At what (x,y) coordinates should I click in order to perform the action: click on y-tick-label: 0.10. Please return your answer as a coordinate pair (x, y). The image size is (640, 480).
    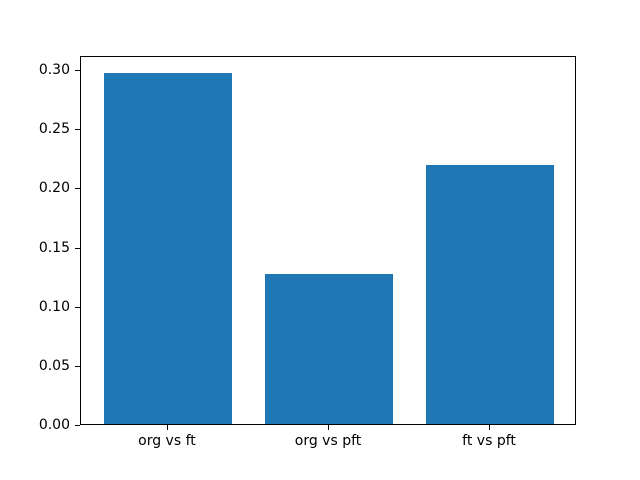
    Looking at the image, I should click on (54, 306).